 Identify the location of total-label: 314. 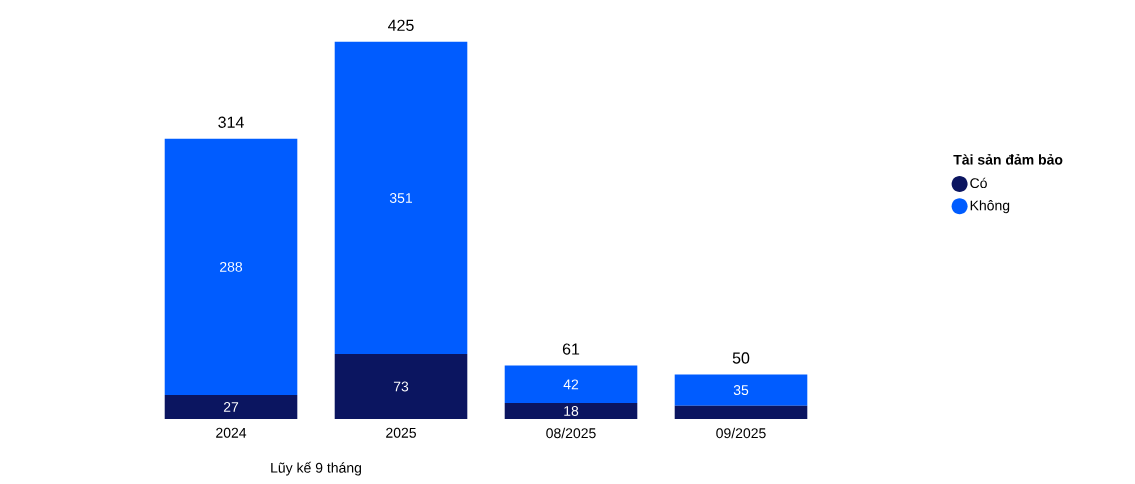
(231, 122).